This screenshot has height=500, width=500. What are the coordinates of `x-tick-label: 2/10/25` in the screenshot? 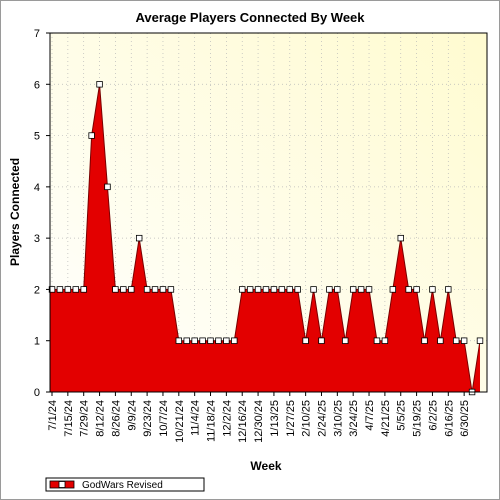 It's located at (307, 418).